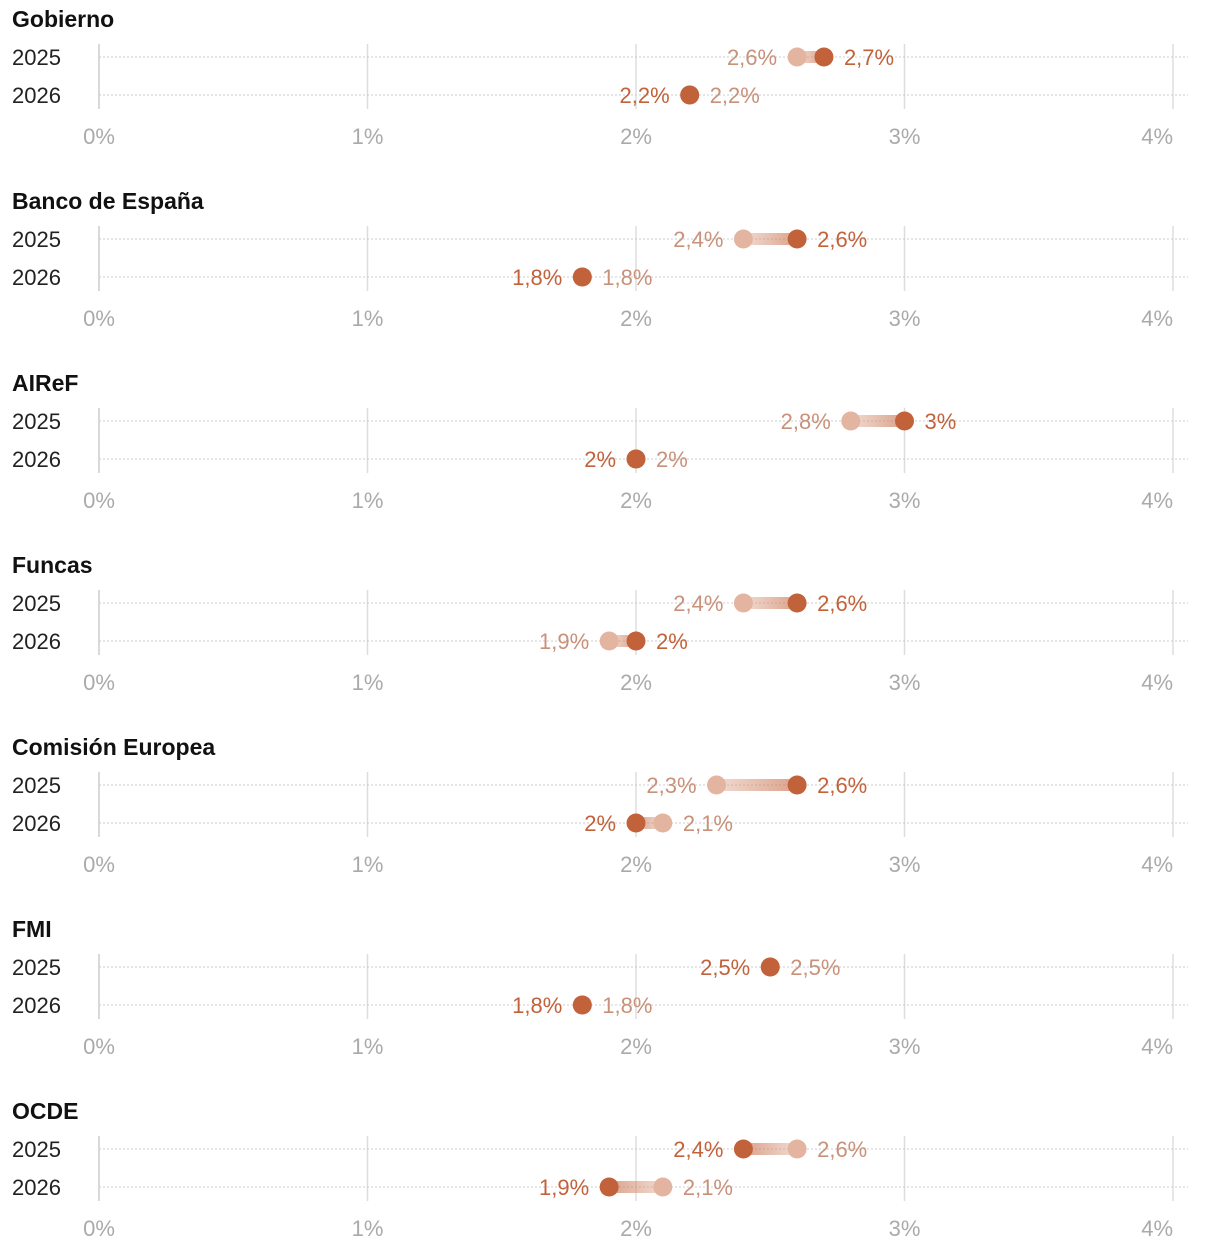 The width and height of the screenshot is (1220, 1242). What do you see at coordinates (806, 421) in the screenshot?
I see `previous-value-label: 2,8%` at bounding box center [806, 421].